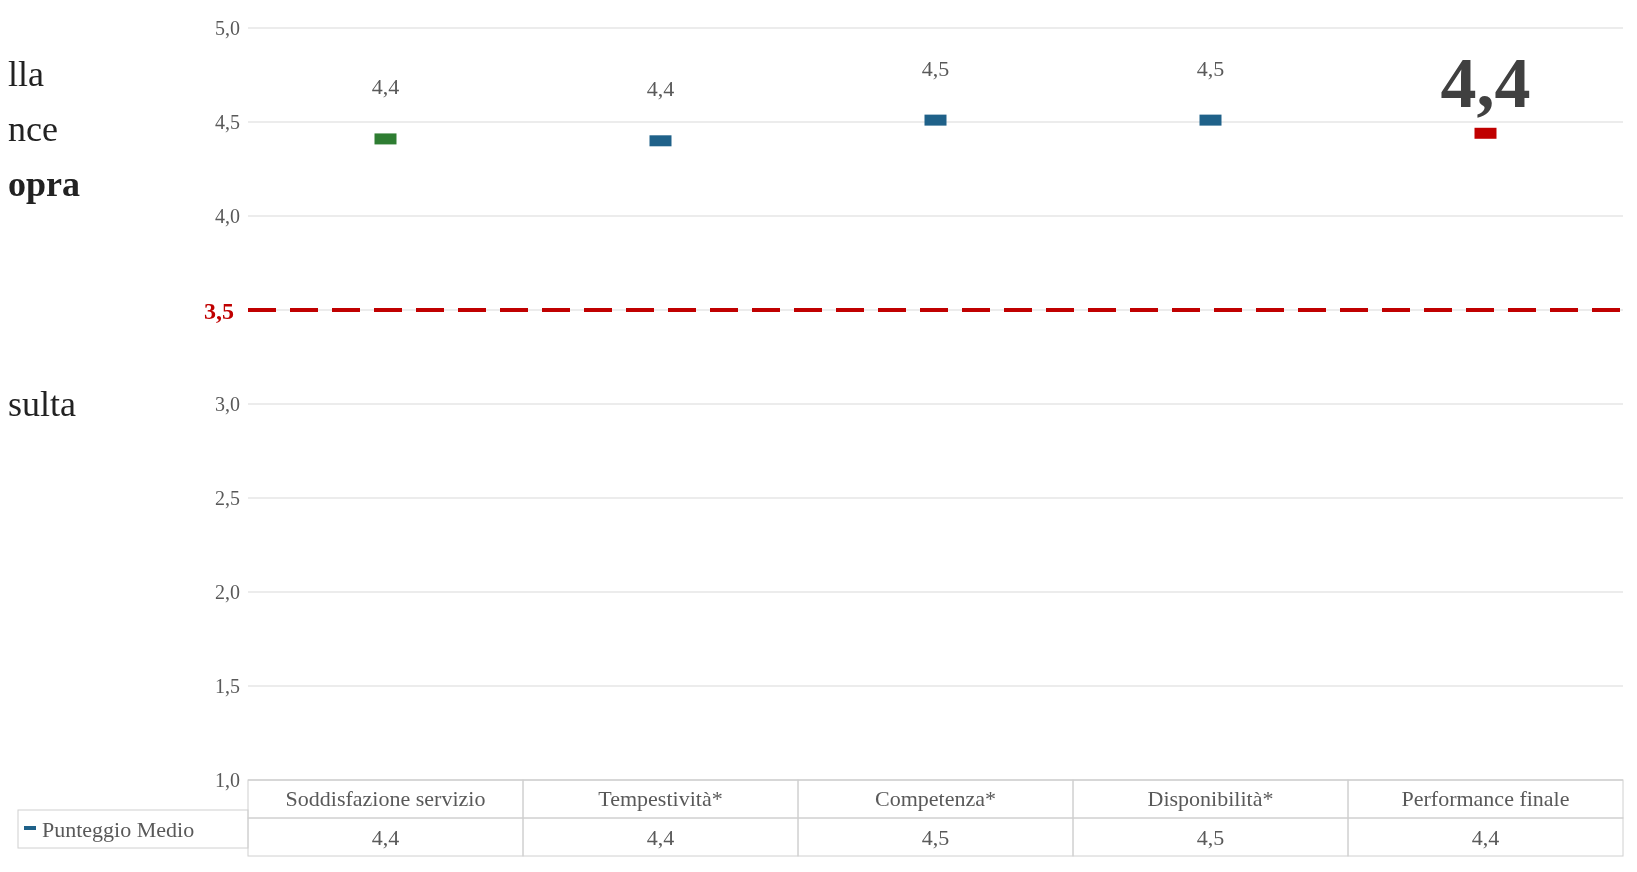 The width and height of the screenshot is (1637, 872). What do you see at coordinates (227, 592) in the screenshot?
I see `y-tick-label: 2,0` at bounding box center [227, 592].